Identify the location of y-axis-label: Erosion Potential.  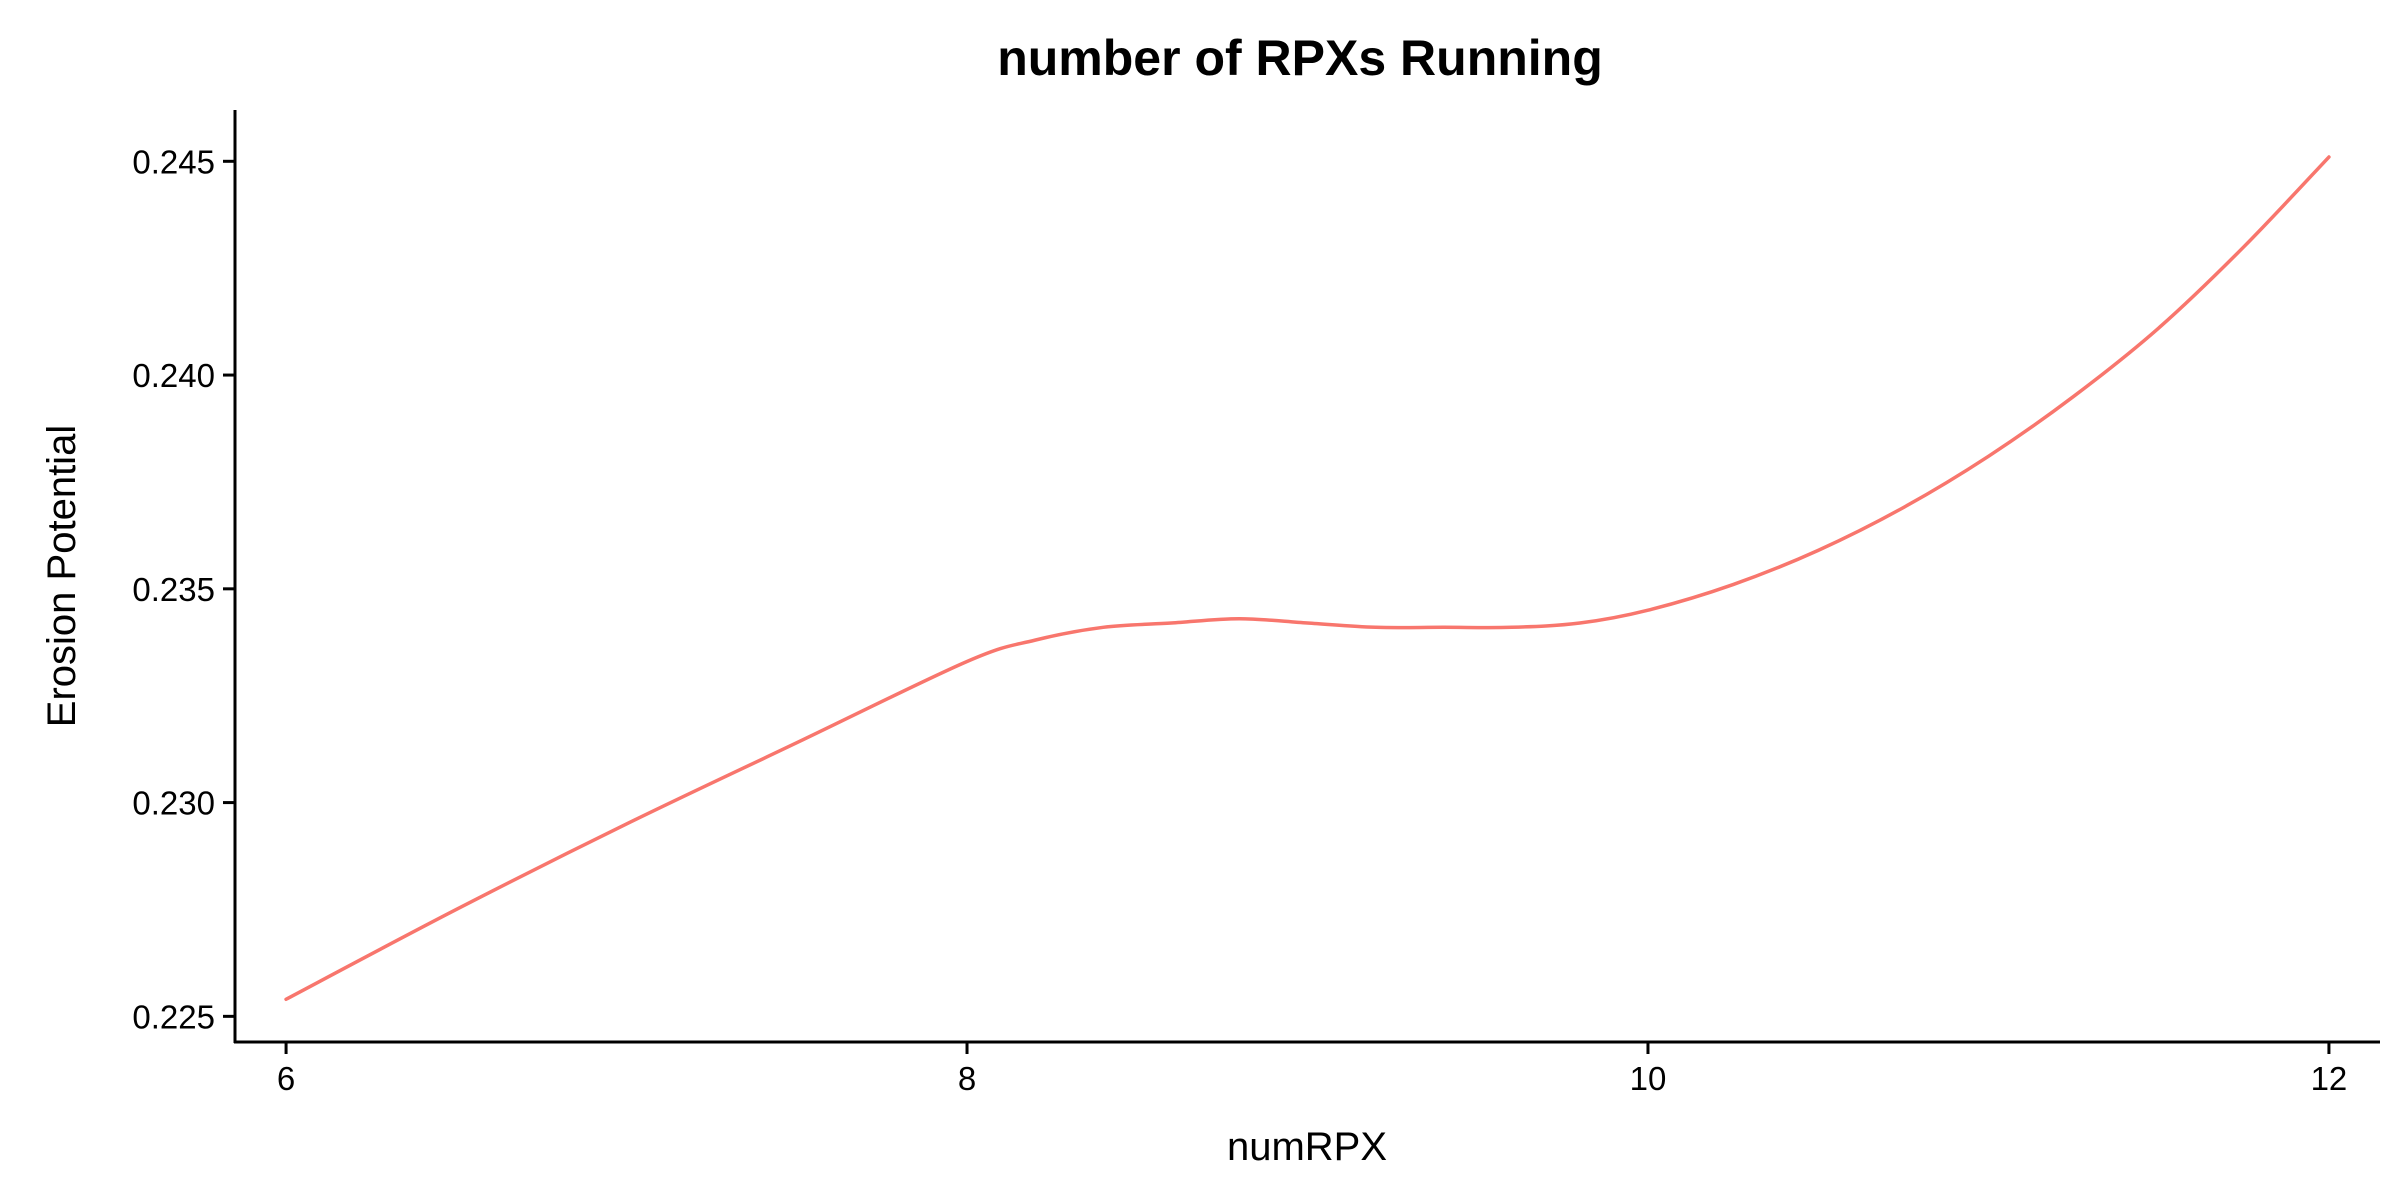
(62, 576).